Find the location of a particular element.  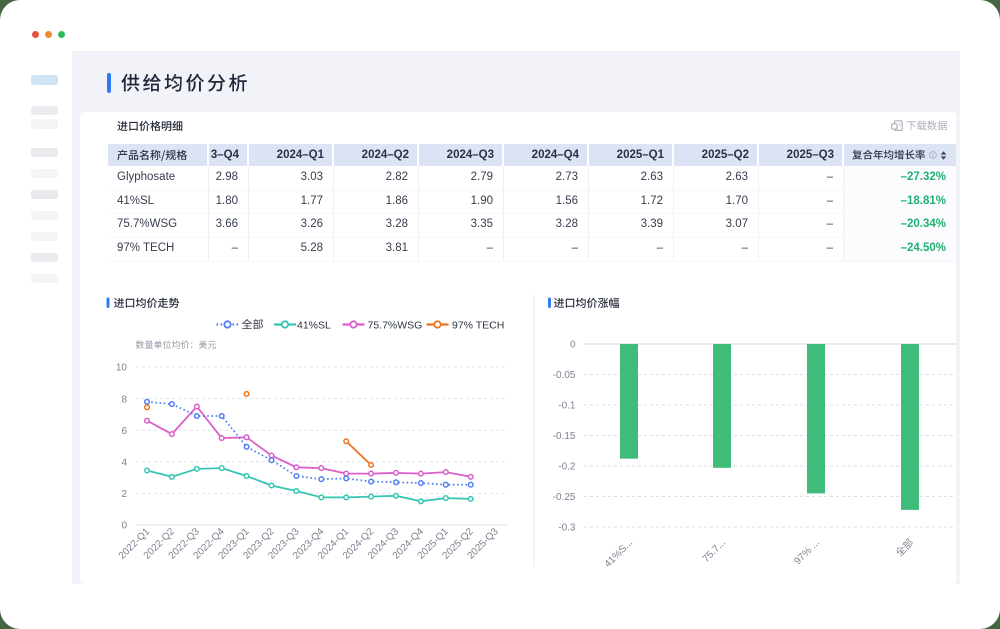

svg-text: 4 is located at coordinates (124, 463).